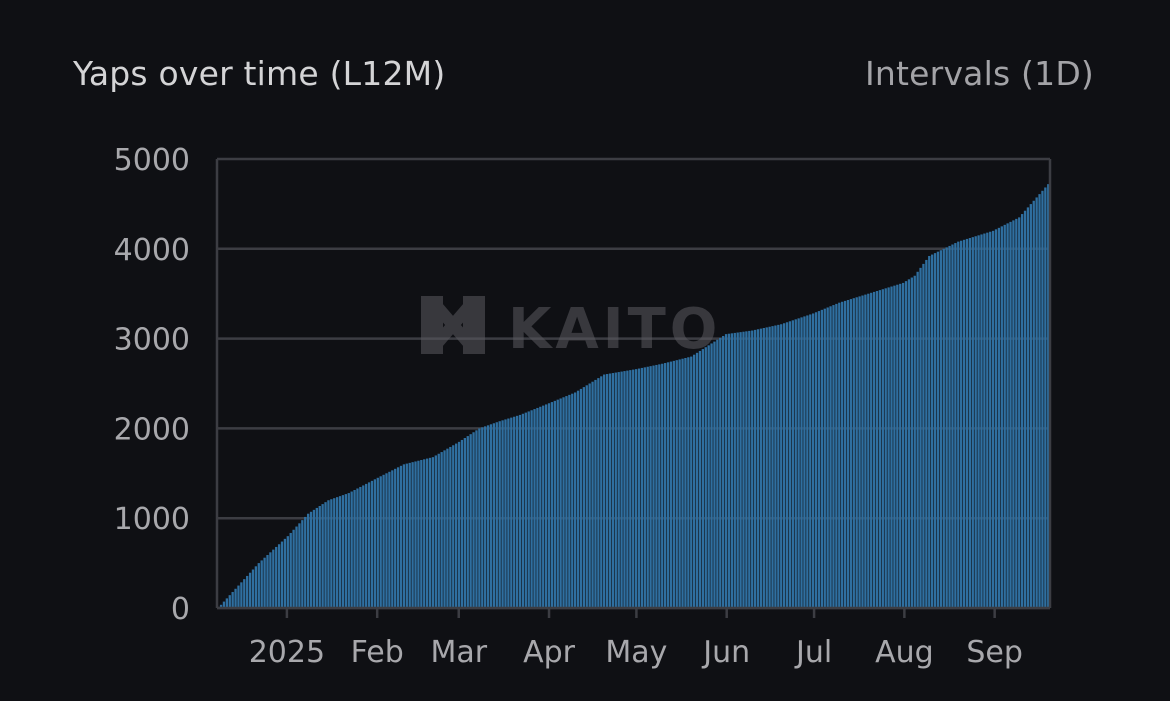  What do you see at coordinates (152, 160) in the screenshot?
I see `y-tick-label: 5000` at bounding box center [152, 160].